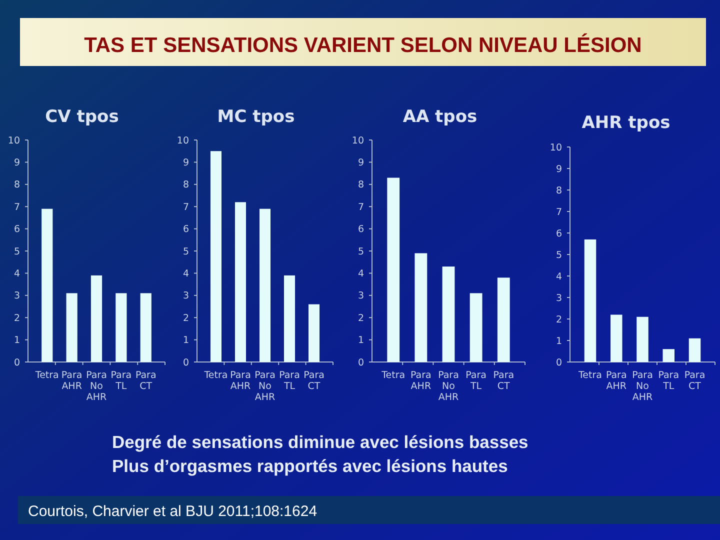 The width and height of the screenshot is (720, 540). I want to click on text: TAS ET SENSATIONS VARIENT SELON NIVEAU LÉSION, so click(363, 45).